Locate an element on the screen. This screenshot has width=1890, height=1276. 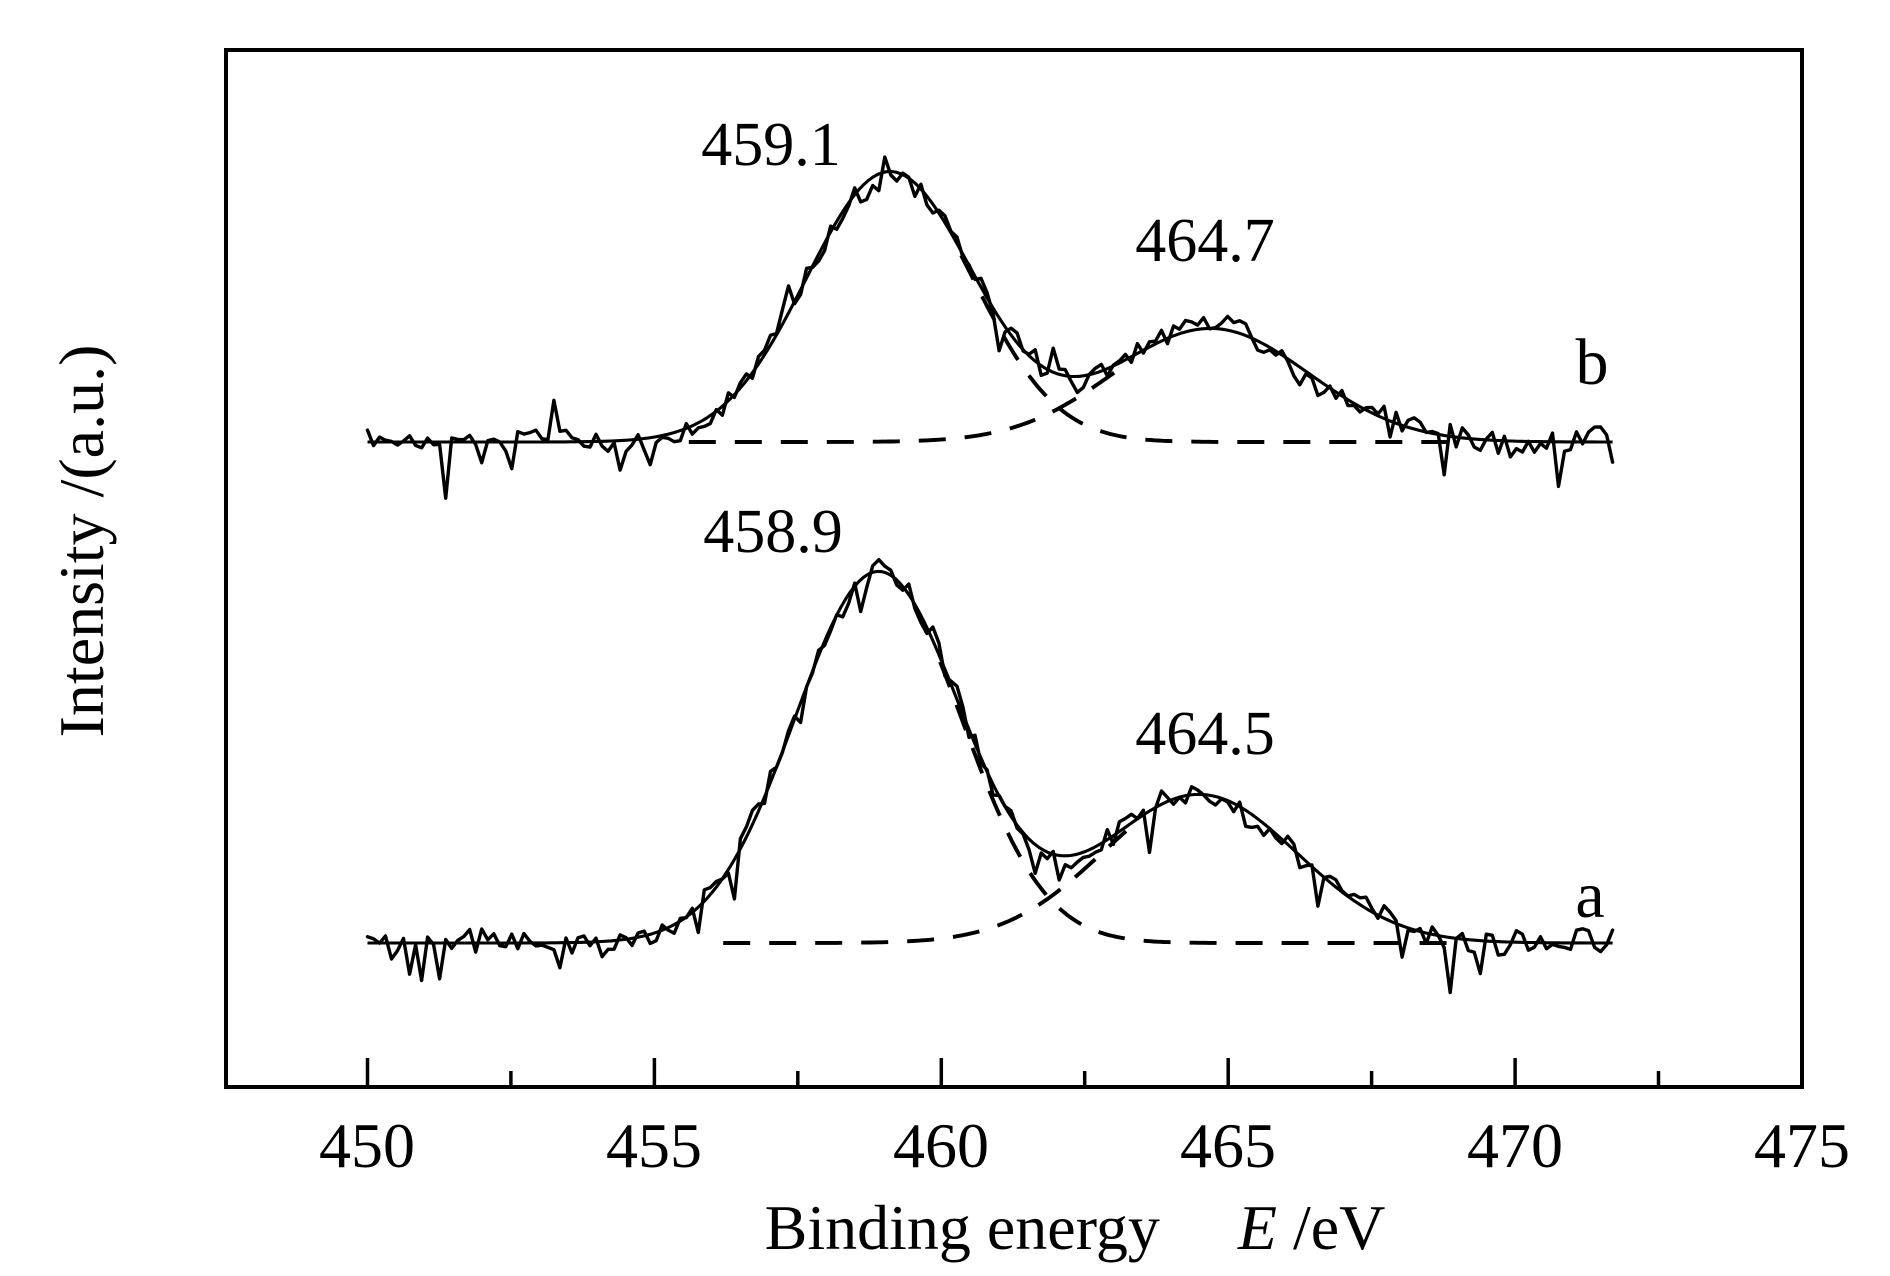
x-axis-ticks is located at coordinates (1084, 1071).